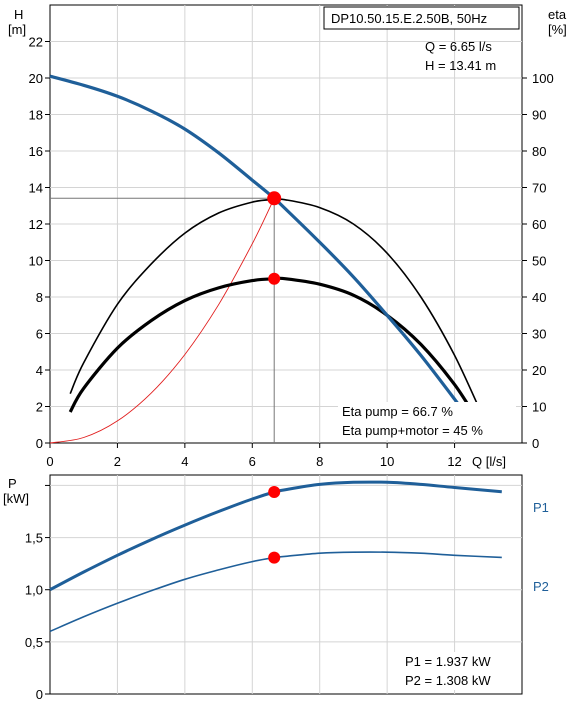 The height and width of the screenshot is (707, 585). What do you see at coordinates (427, 421) in the screenshot?
I see `eta-readout-box` at bounding box center [427, 421].